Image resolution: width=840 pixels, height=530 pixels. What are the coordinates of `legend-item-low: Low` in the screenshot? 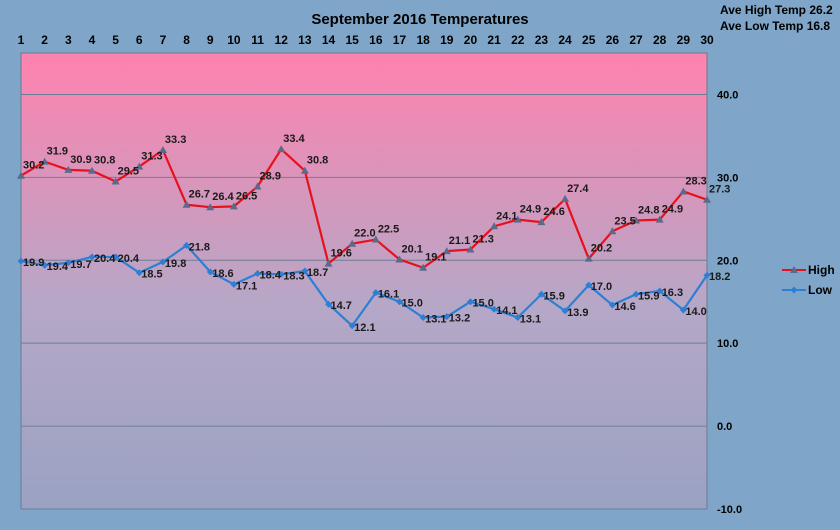 It's located at (807, 290).